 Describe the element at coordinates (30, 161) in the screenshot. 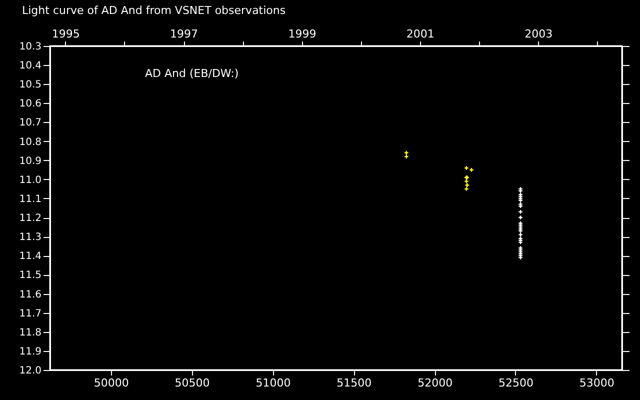

I see `y-tick-label: 10.9` at that location.